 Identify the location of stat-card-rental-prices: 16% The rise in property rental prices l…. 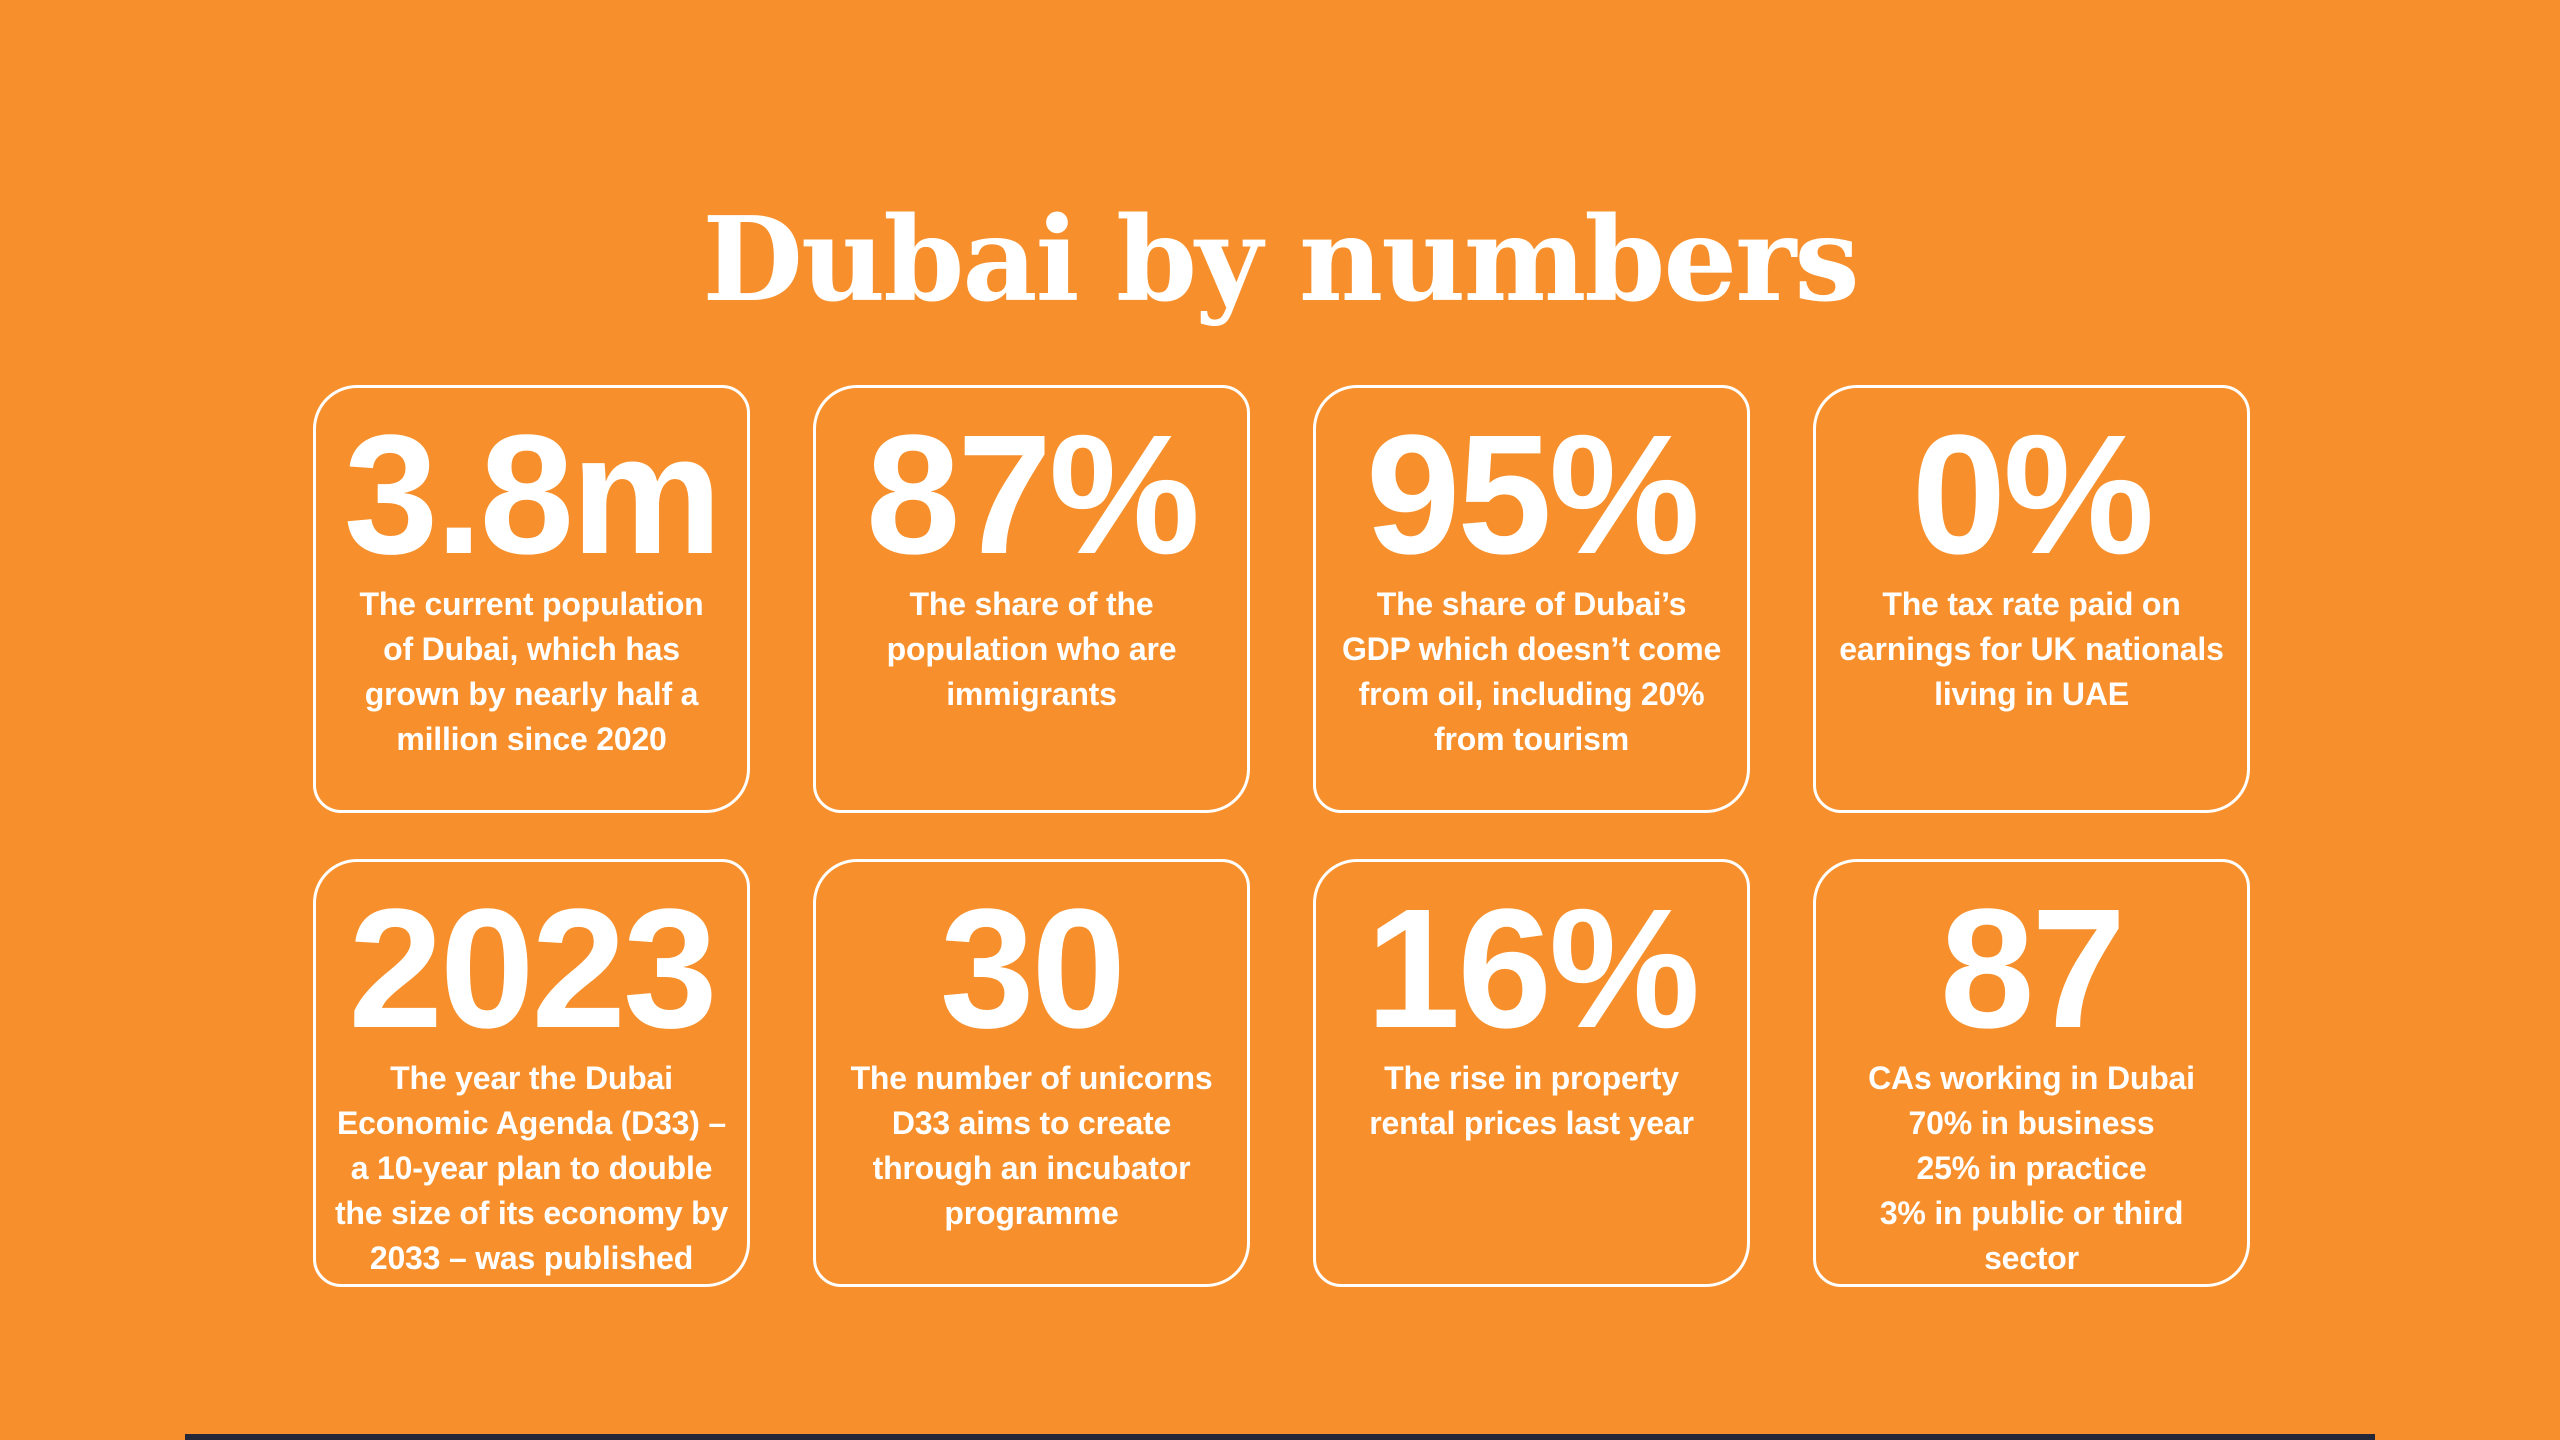
(1531, 1073).